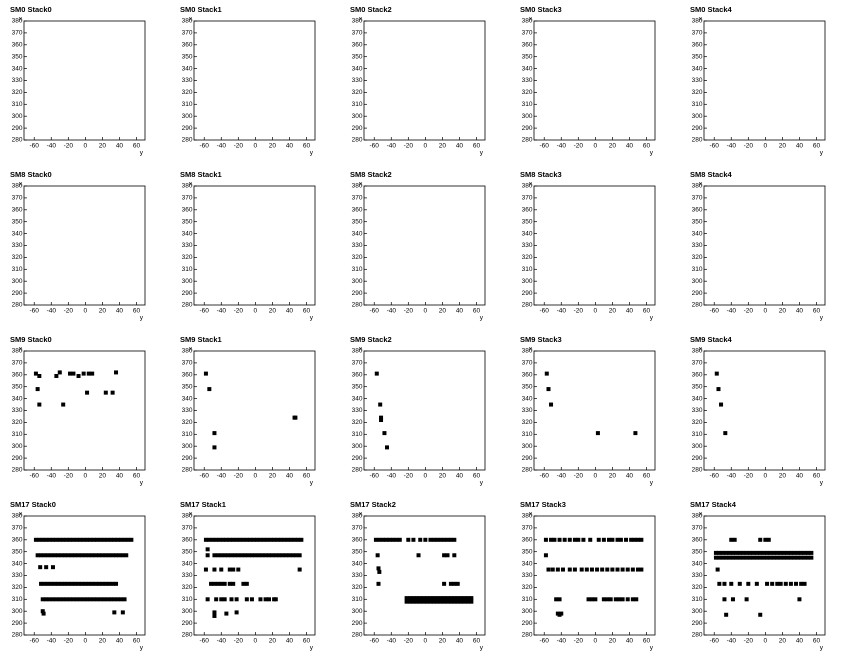 The height and width of the screenshot is (656, 851). I want to click on y-tick-label: 290, so click(527, 128).